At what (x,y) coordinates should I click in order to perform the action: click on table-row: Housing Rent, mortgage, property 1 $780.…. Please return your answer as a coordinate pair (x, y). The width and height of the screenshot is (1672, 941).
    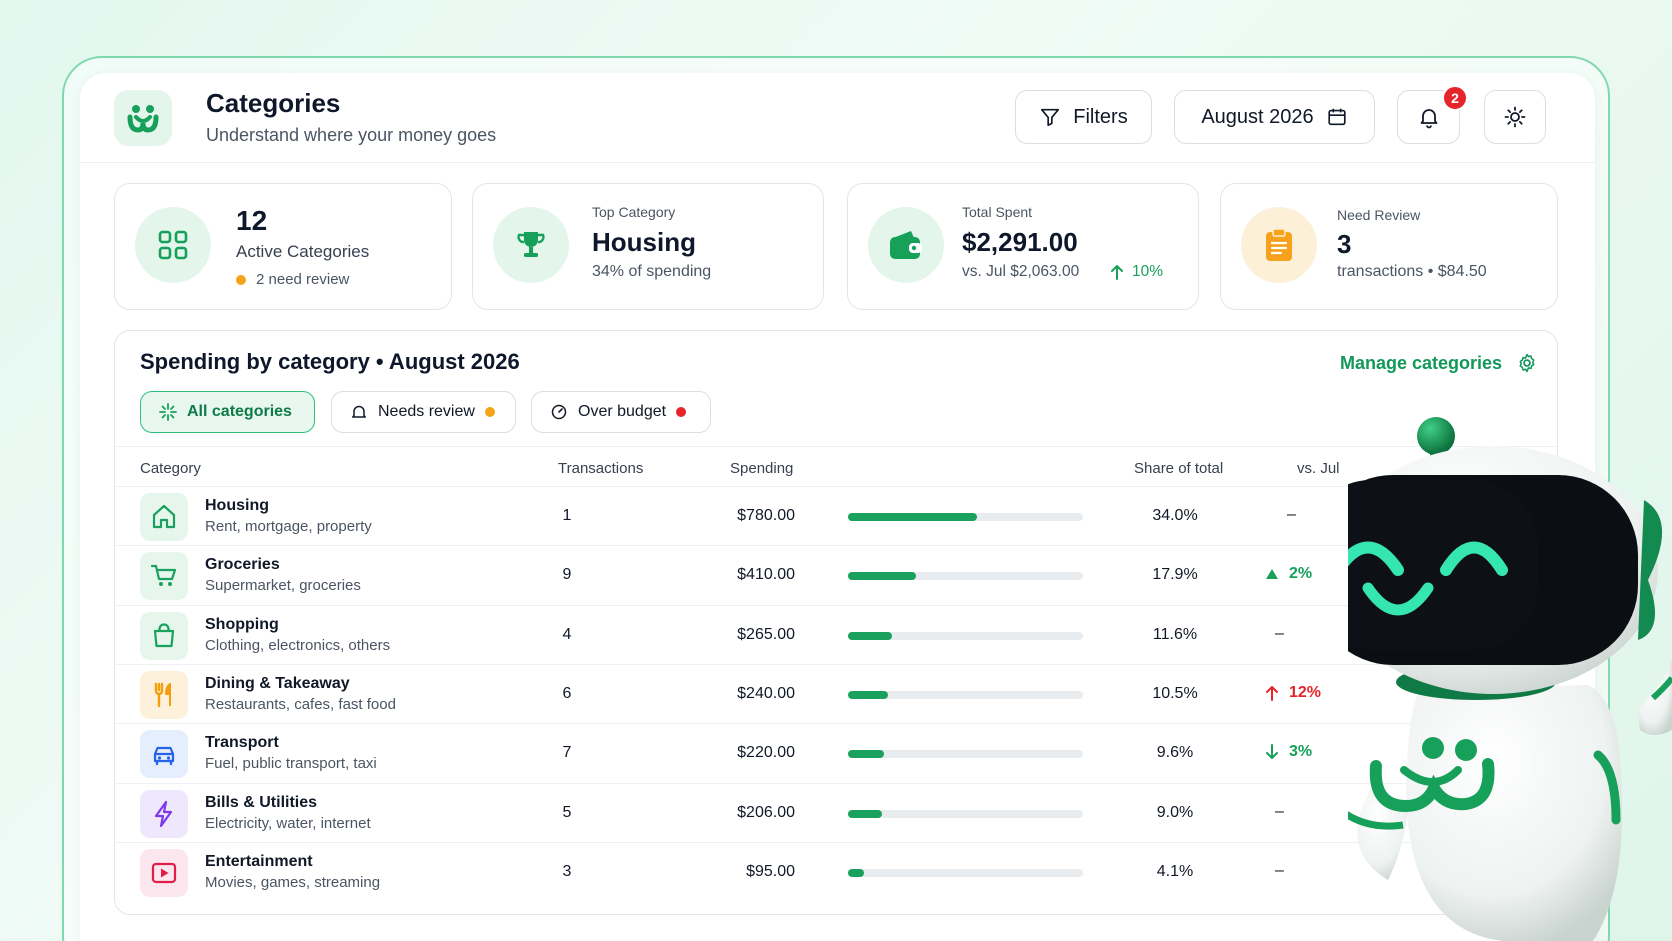
    Looking at the image, I should click on (836, 515).